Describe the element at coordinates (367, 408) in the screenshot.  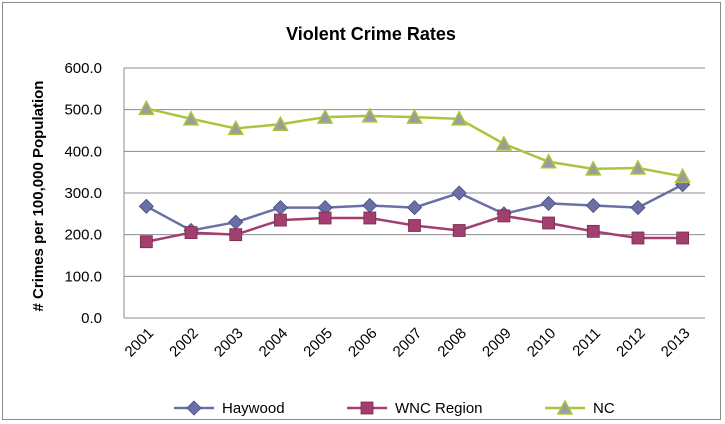
I see `legend-marker-wnc-region` at that location.